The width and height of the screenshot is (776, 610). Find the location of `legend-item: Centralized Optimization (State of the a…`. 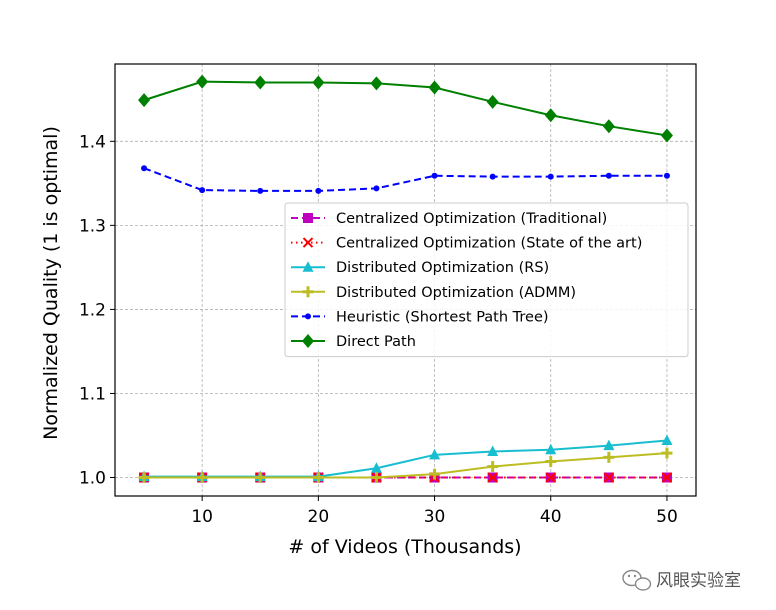

legend-item: Centralized Optimization (State of the a… is located at coordinates (466, 244).